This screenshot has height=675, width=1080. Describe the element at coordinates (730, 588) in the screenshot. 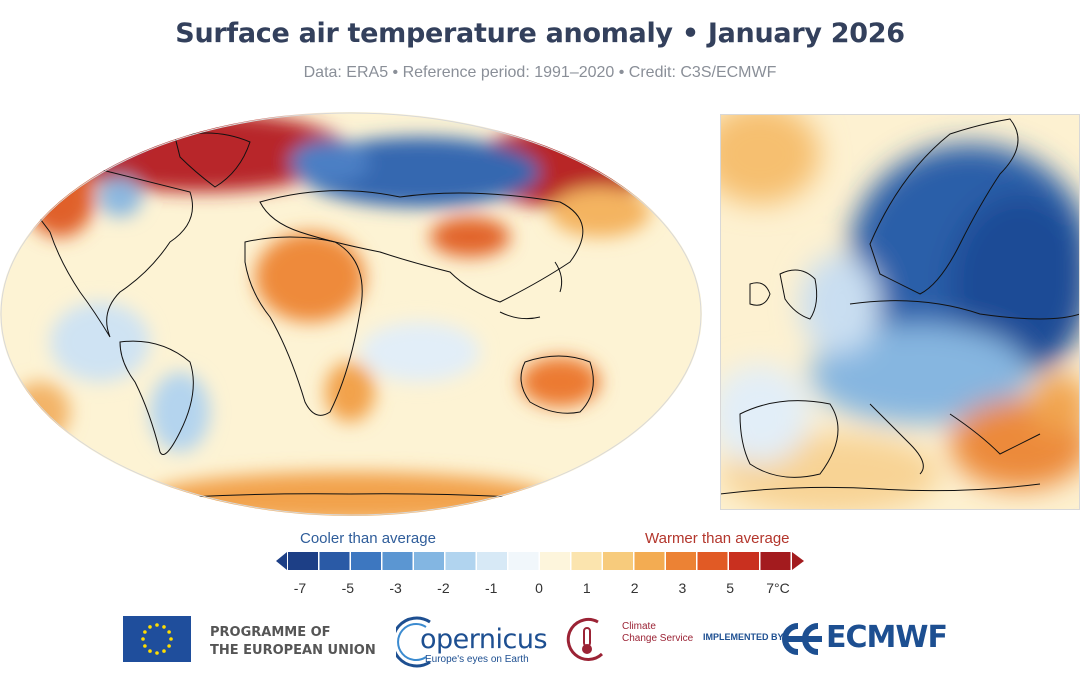

I see `colorbar-tick-label: 5` at that location.